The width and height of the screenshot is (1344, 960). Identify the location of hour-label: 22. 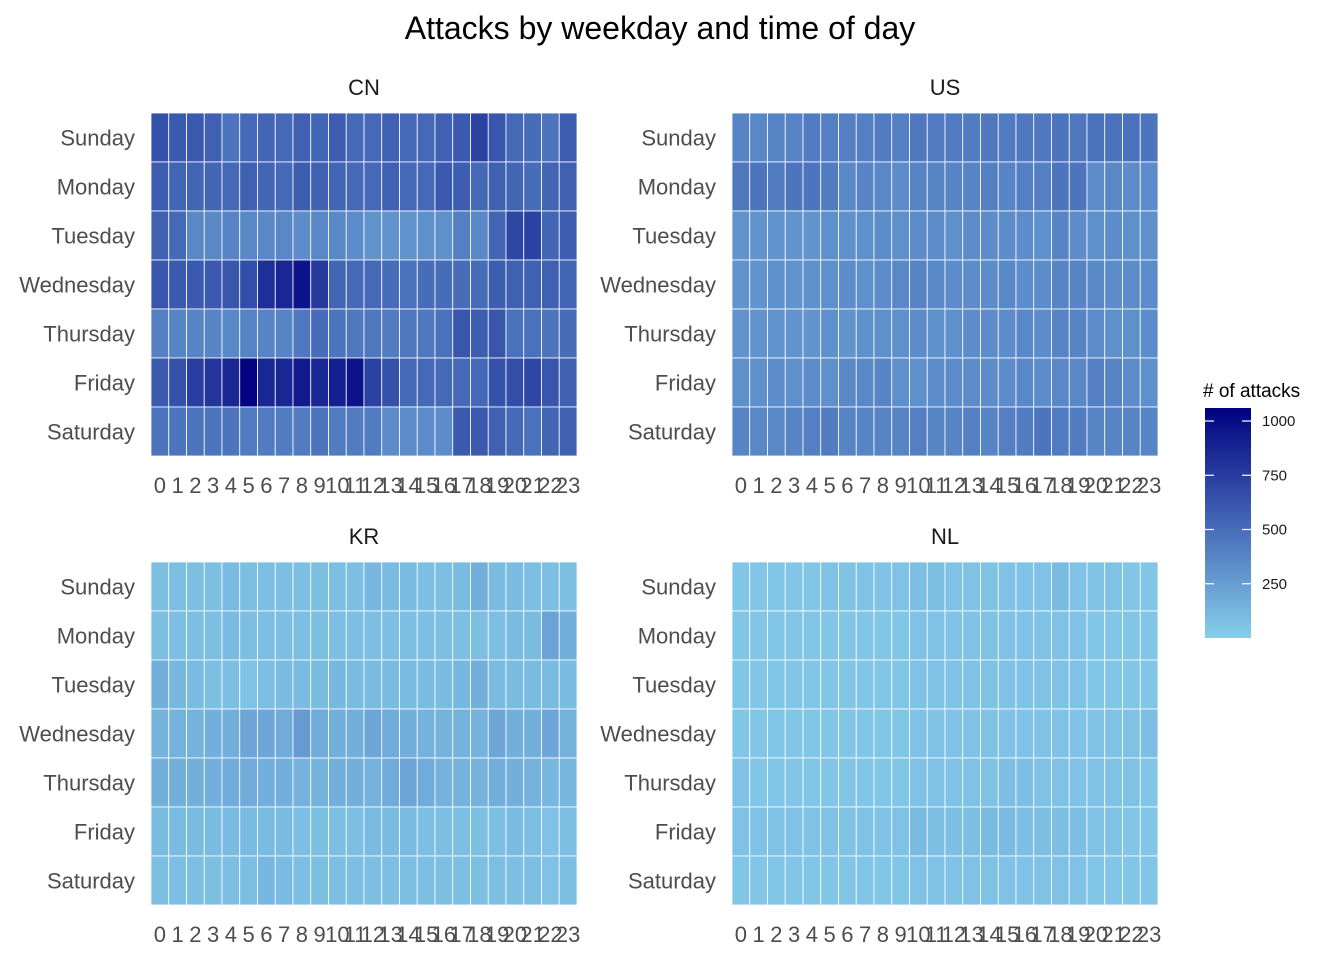
(550, 485).